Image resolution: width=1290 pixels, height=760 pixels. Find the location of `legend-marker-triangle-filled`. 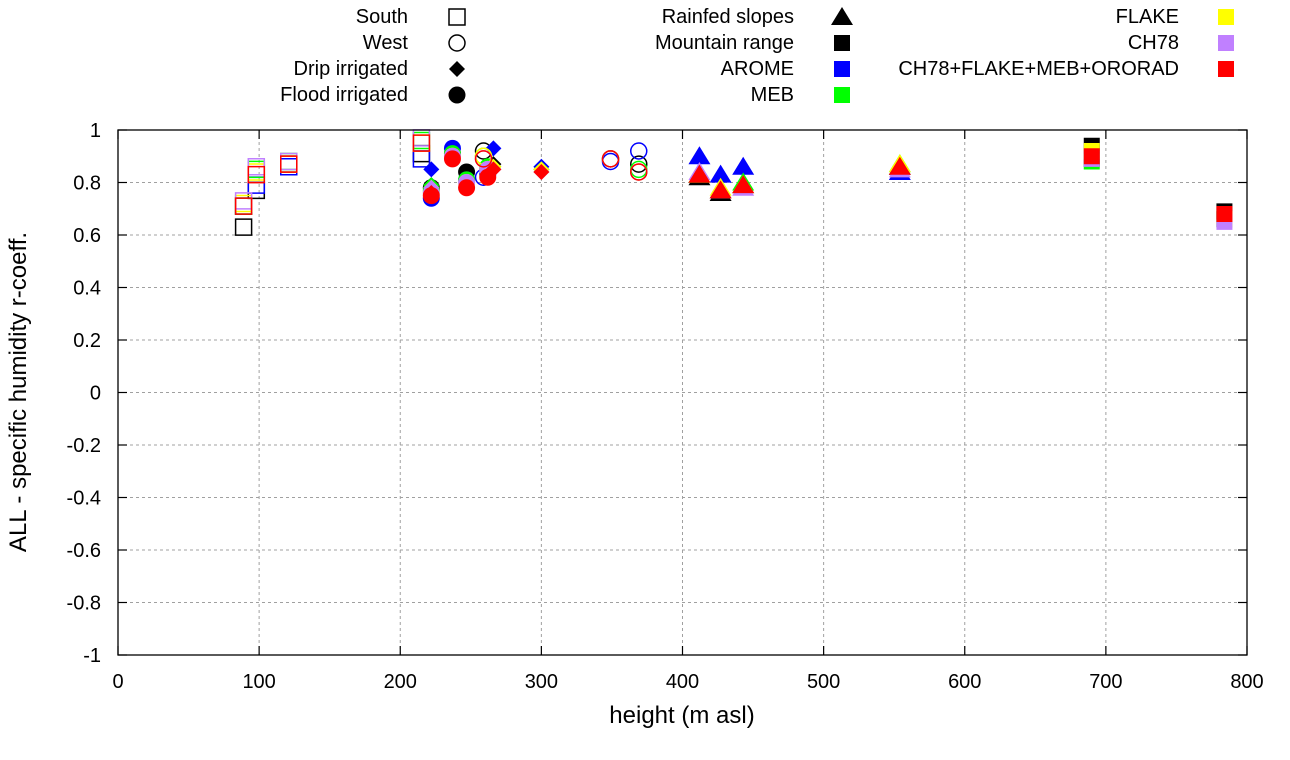

legend-marker-triangle-filled is located at coordinates (842, 16).